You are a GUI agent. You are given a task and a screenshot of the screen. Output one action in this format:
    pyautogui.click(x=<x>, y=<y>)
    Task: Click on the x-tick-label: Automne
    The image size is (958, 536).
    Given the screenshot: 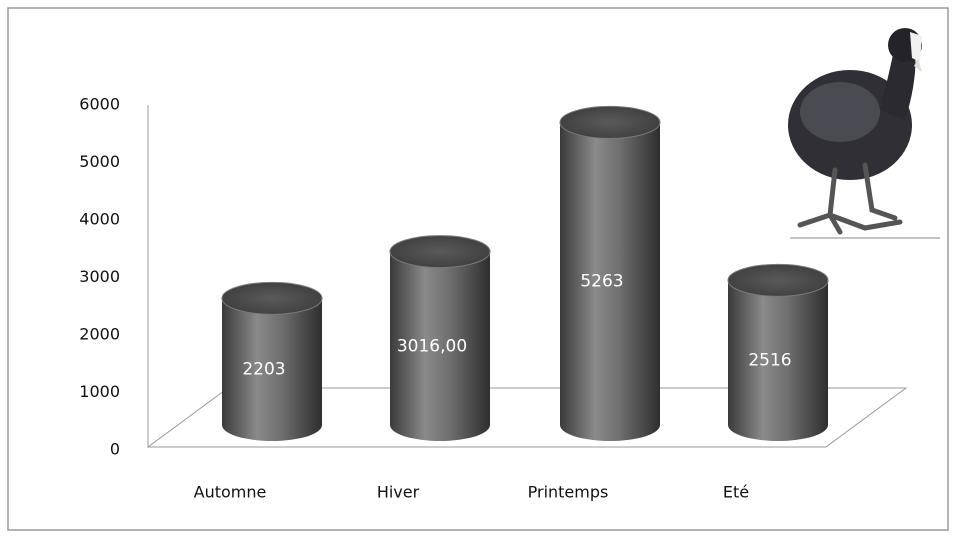 What is the action you would take?
    pyautogui.click(x=230, y=492)
    